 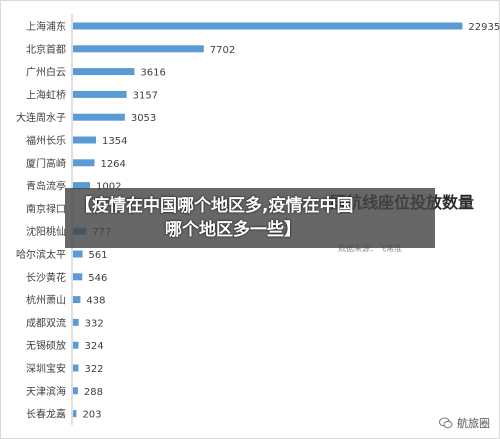 I want to click on data-label: 3157, so click(x=145, y=95).